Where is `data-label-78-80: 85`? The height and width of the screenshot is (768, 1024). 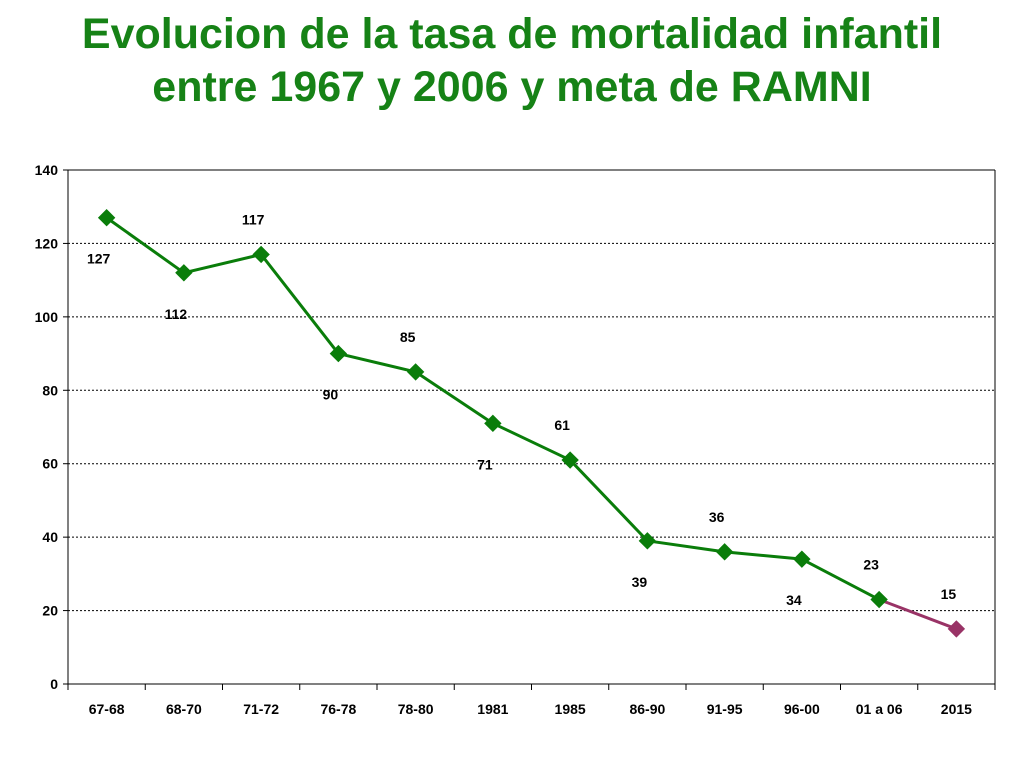
data-label-78-80: 85 is located at coordinates (408, 337).